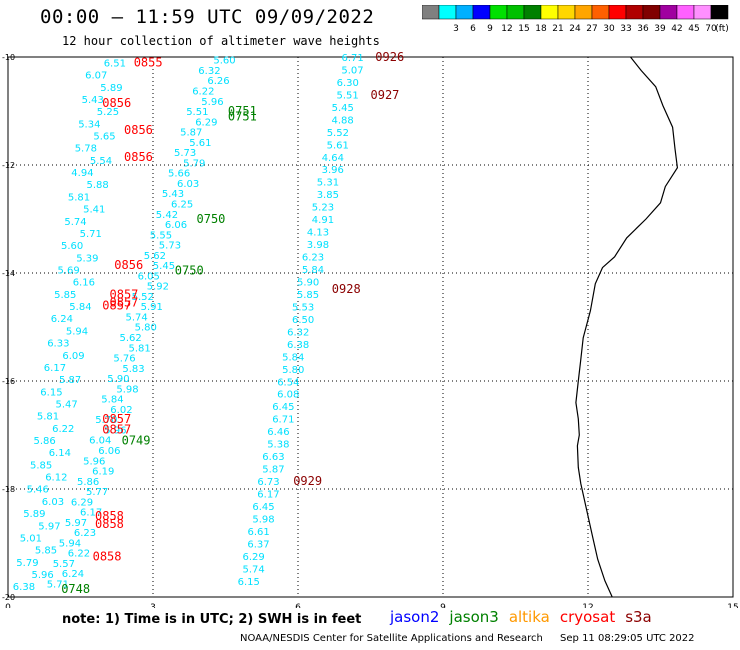  What do you see at coordinates (38, 490) in the screenshot?
I see `cryosat-swh-value: 5.46` at bounding box center [38, 490].